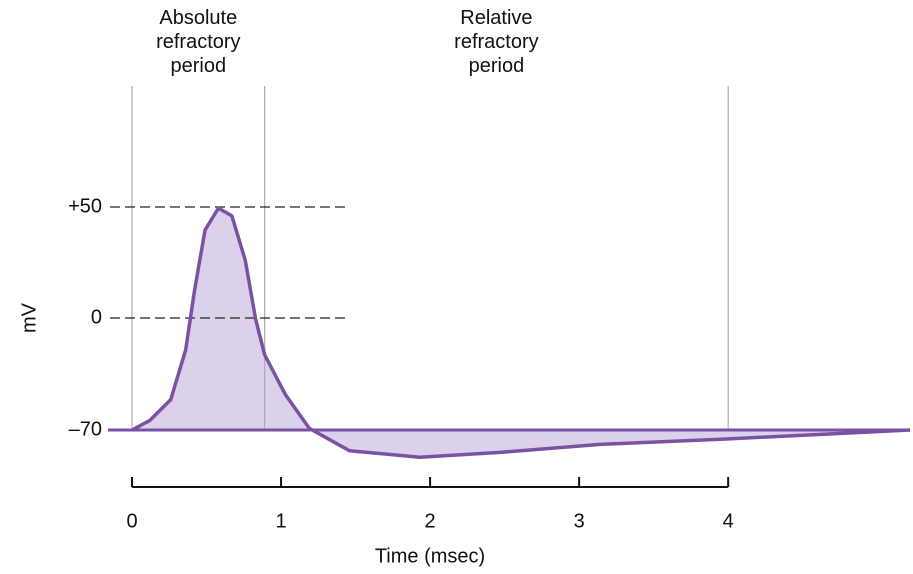  I want to click on x-tick-label: 0, so click(131, 521).